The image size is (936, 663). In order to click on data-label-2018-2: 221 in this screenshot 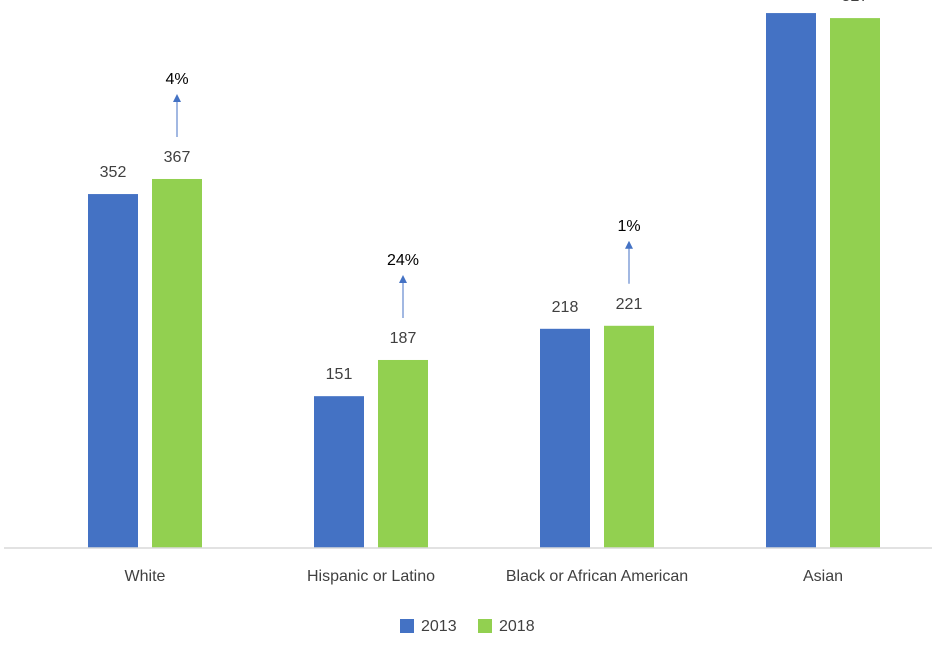, I will do `click(629, 304)`.